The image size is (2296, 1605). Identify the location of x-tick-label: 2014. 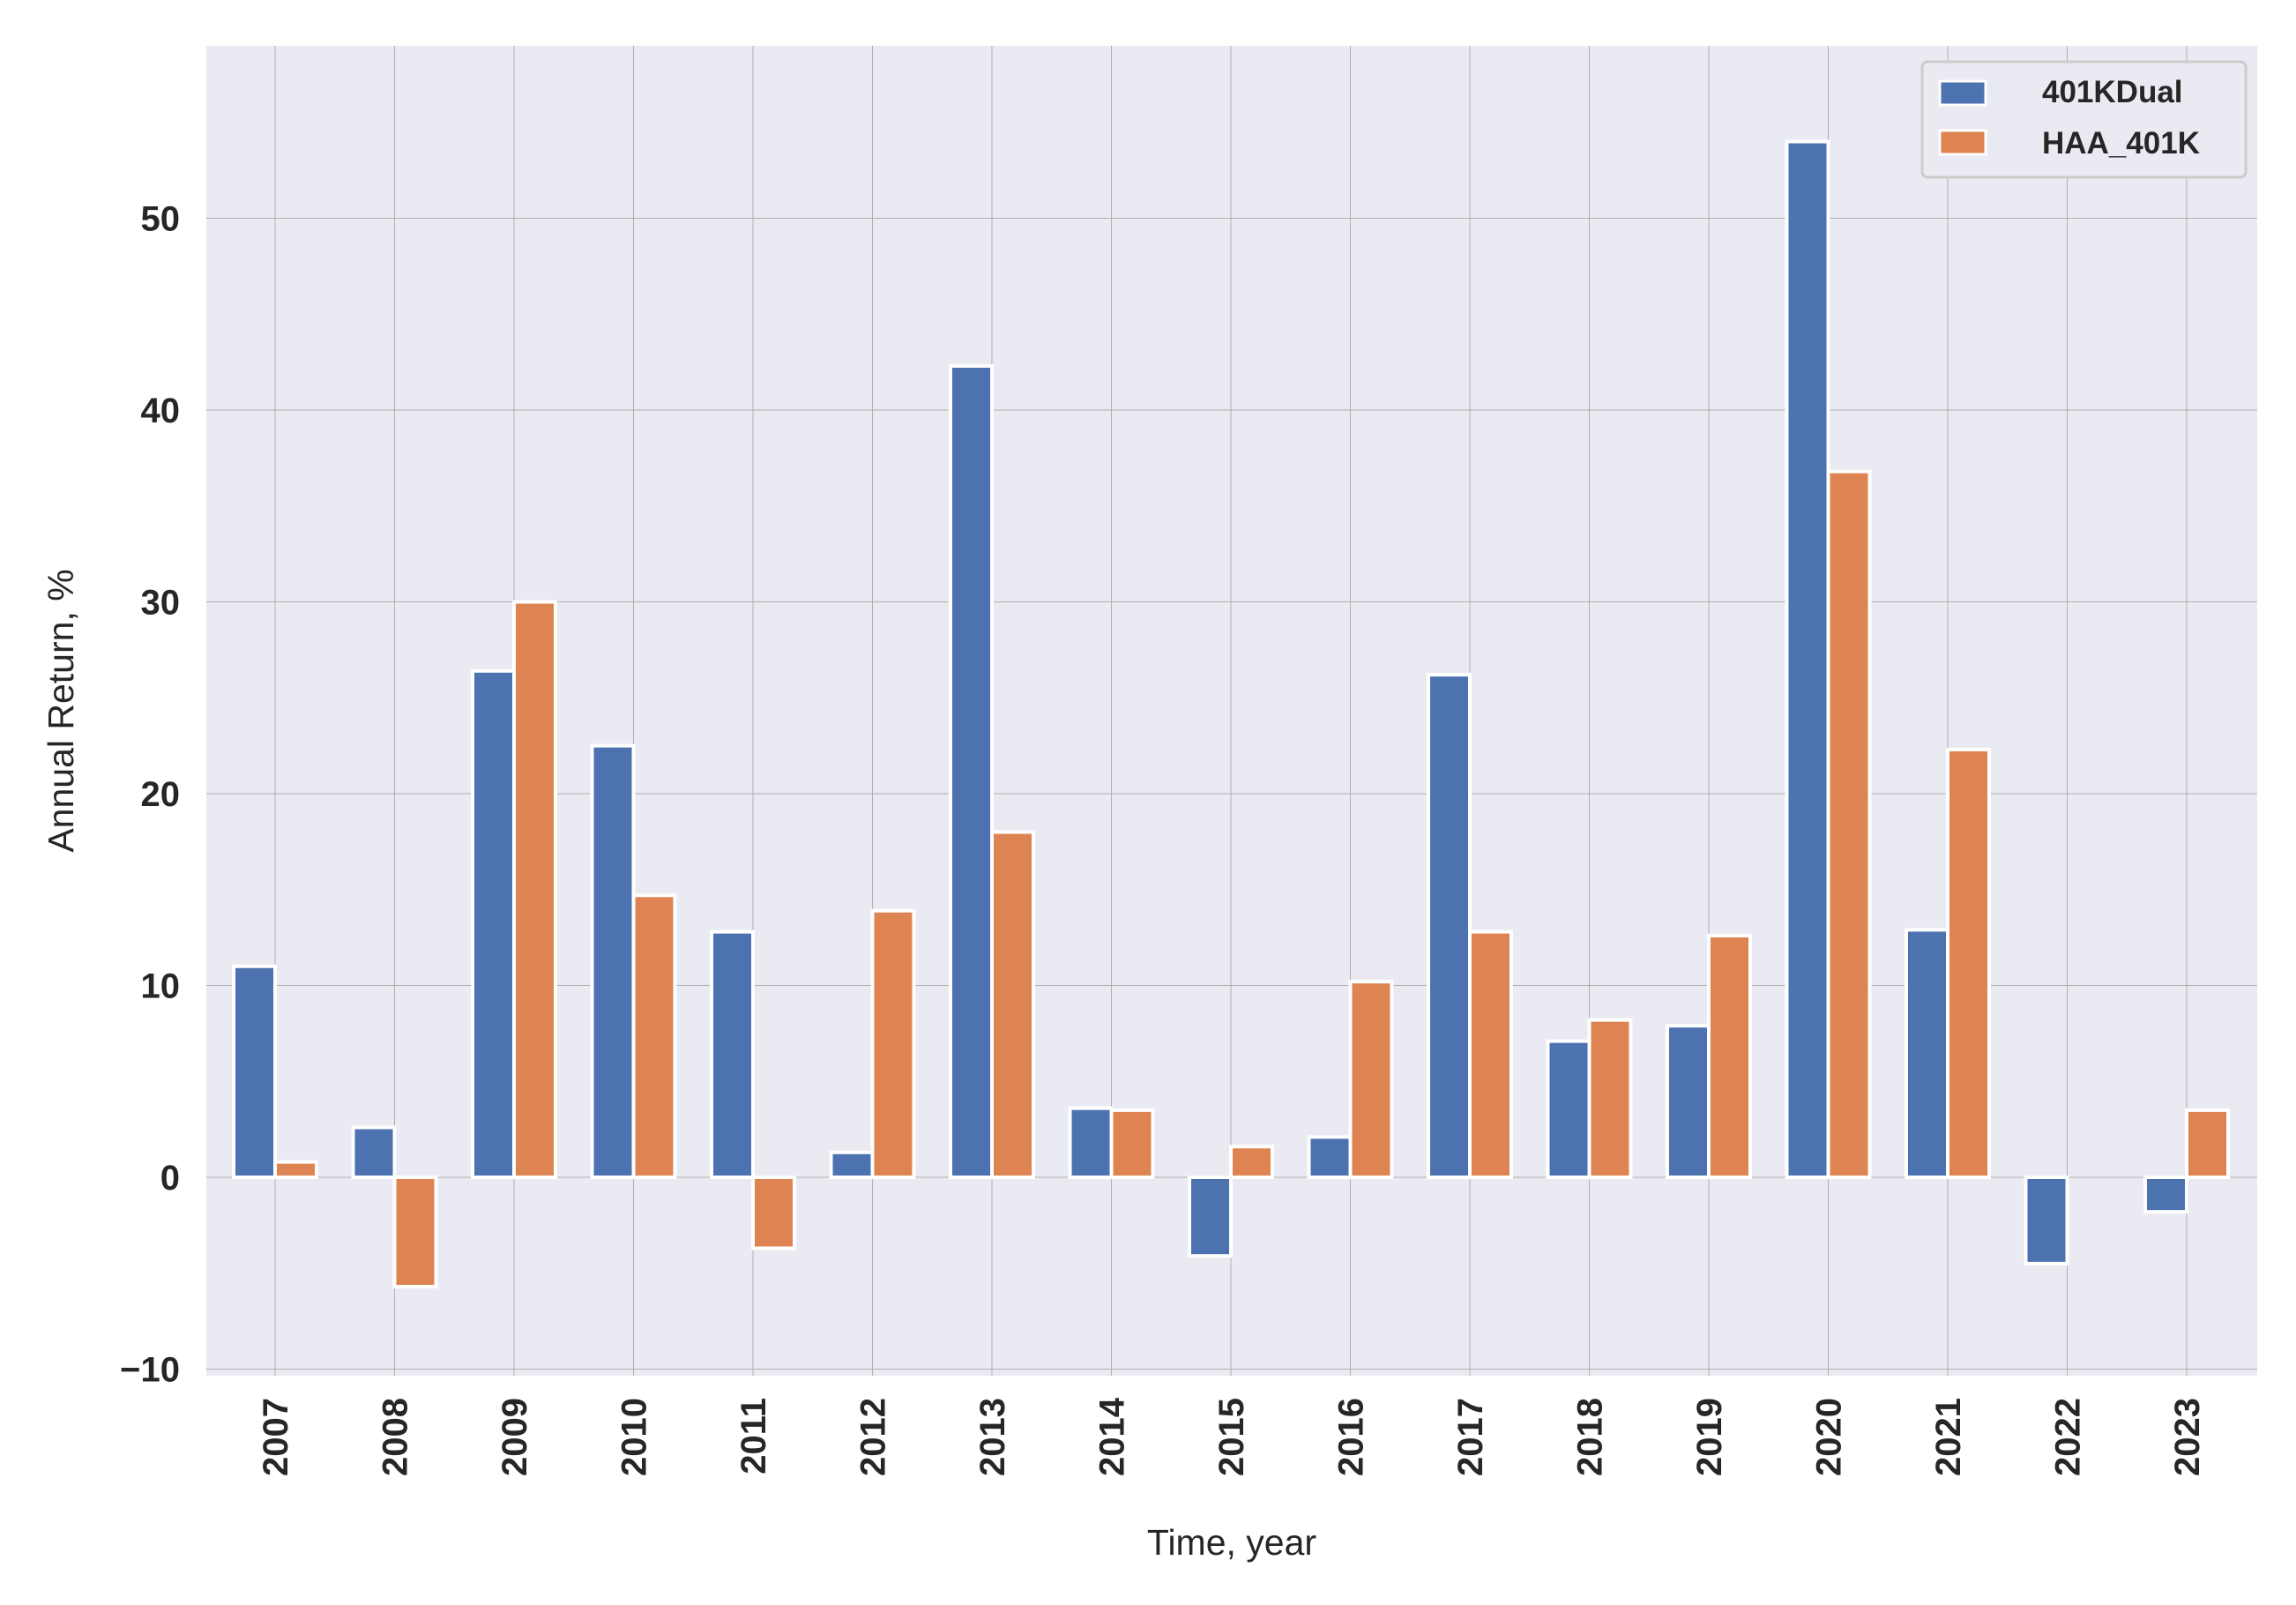
(1112, 1436).